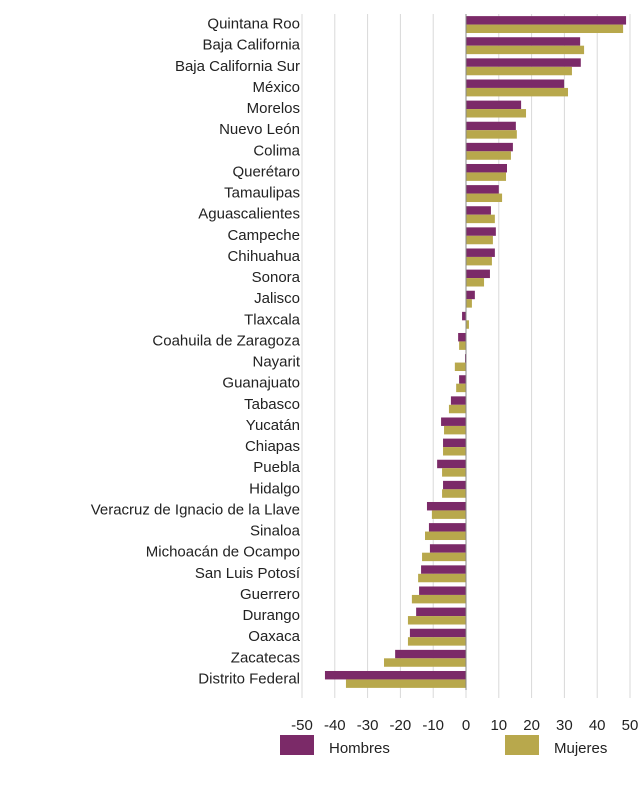 The image size is (641, 785). Describe the element at coordinates (531, 725) in the screenshot. I see `x-tick-label: 20` at that location.